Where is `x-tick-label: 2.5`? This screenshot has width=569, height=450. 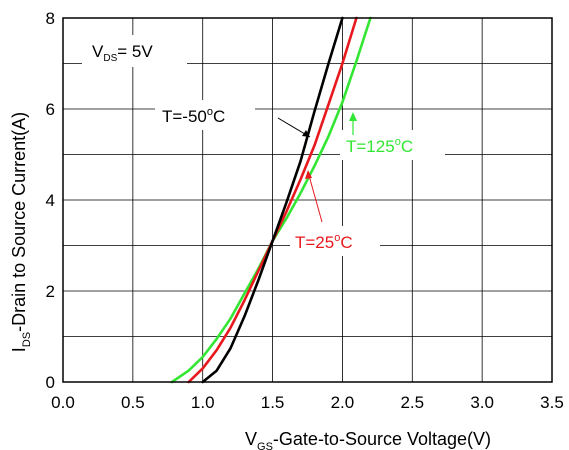
x-tick-label: 2.5 is located at coordinates (412, 402).